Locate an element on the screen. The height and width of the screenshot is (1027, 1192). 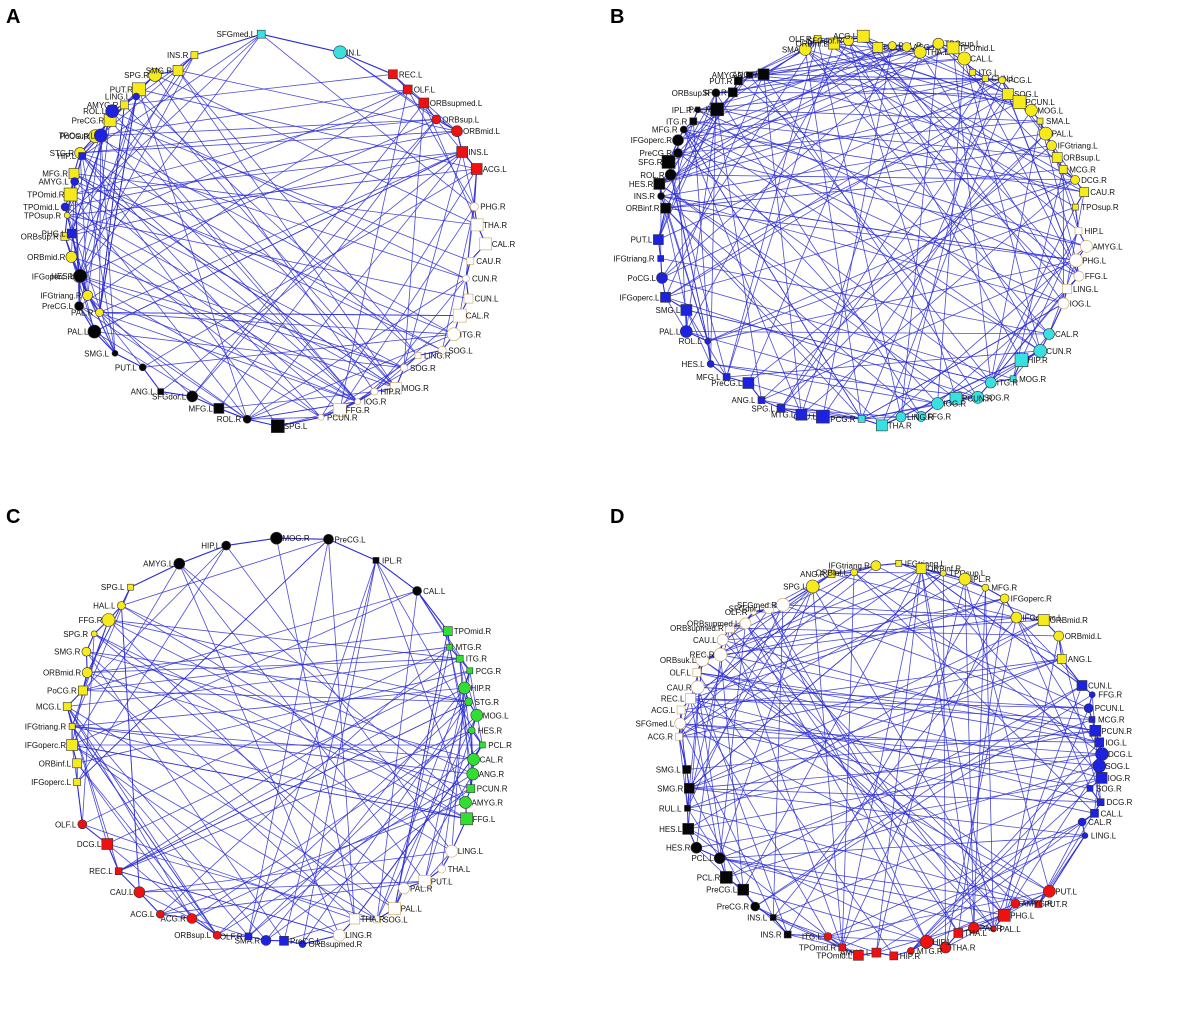
network-node-green is located at coordinates (471, 730).